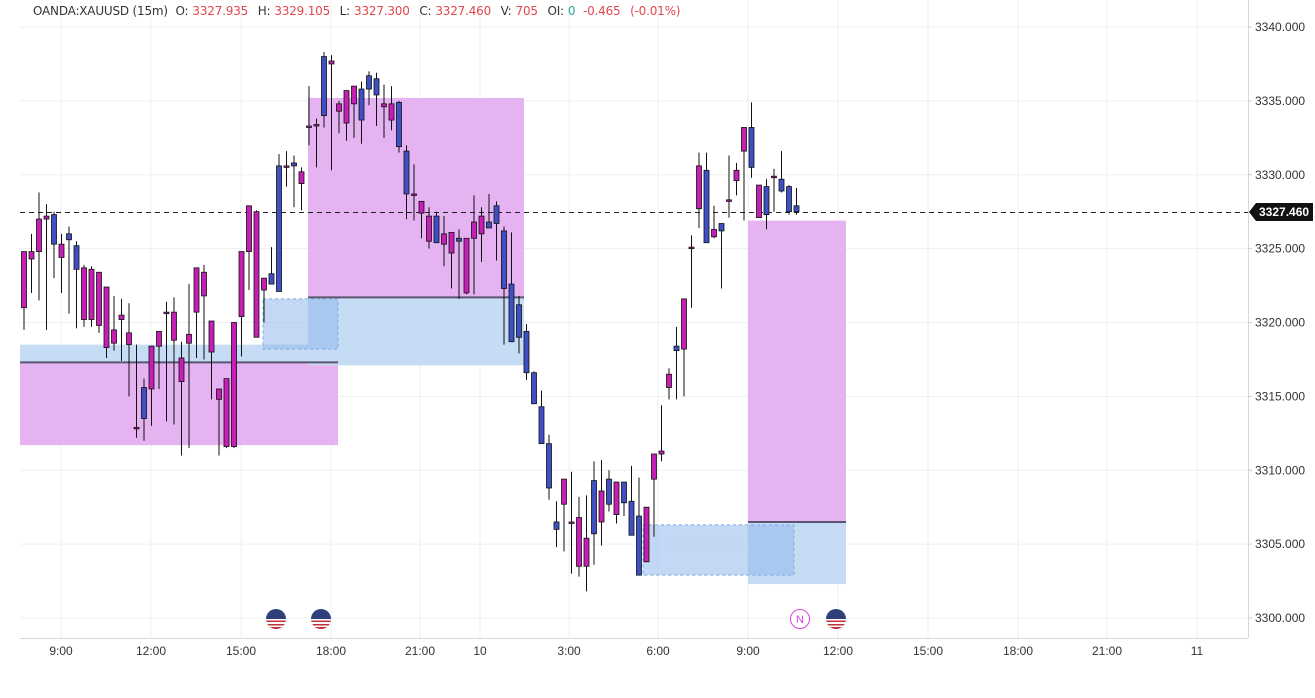  Describe the element at coordinates (382, 11) in the screenshot. I see `low-value: 3327.300` at that location.